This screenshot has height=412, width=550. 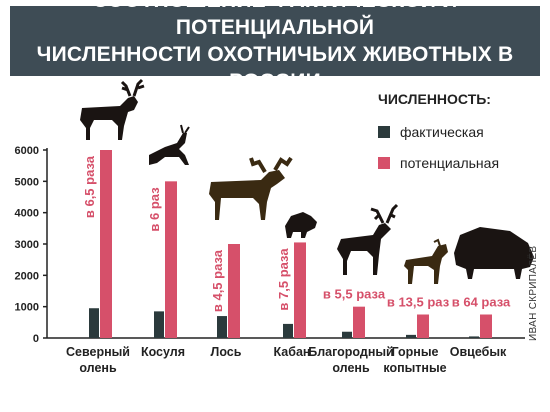 I want to click on legend-swatch-potential, so click(x=384, y=163).